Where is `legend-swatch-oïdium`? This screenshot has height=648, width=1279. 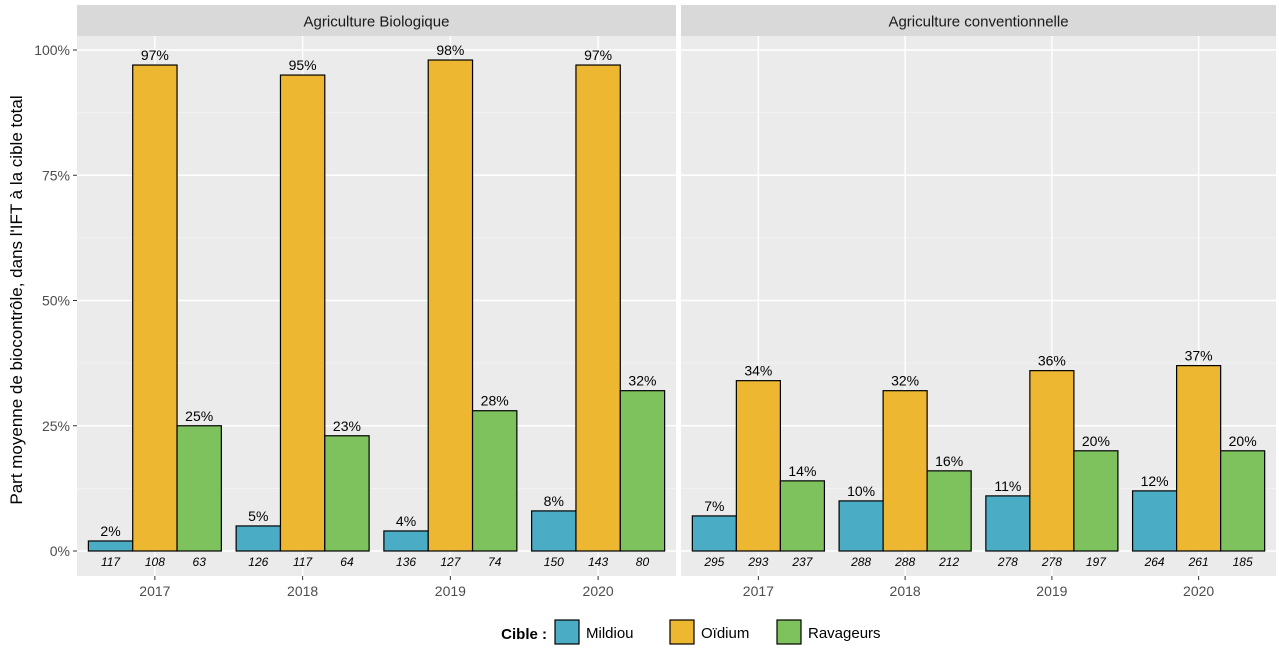
legend-swatch-oïdium is located at coordinates (682, 632).